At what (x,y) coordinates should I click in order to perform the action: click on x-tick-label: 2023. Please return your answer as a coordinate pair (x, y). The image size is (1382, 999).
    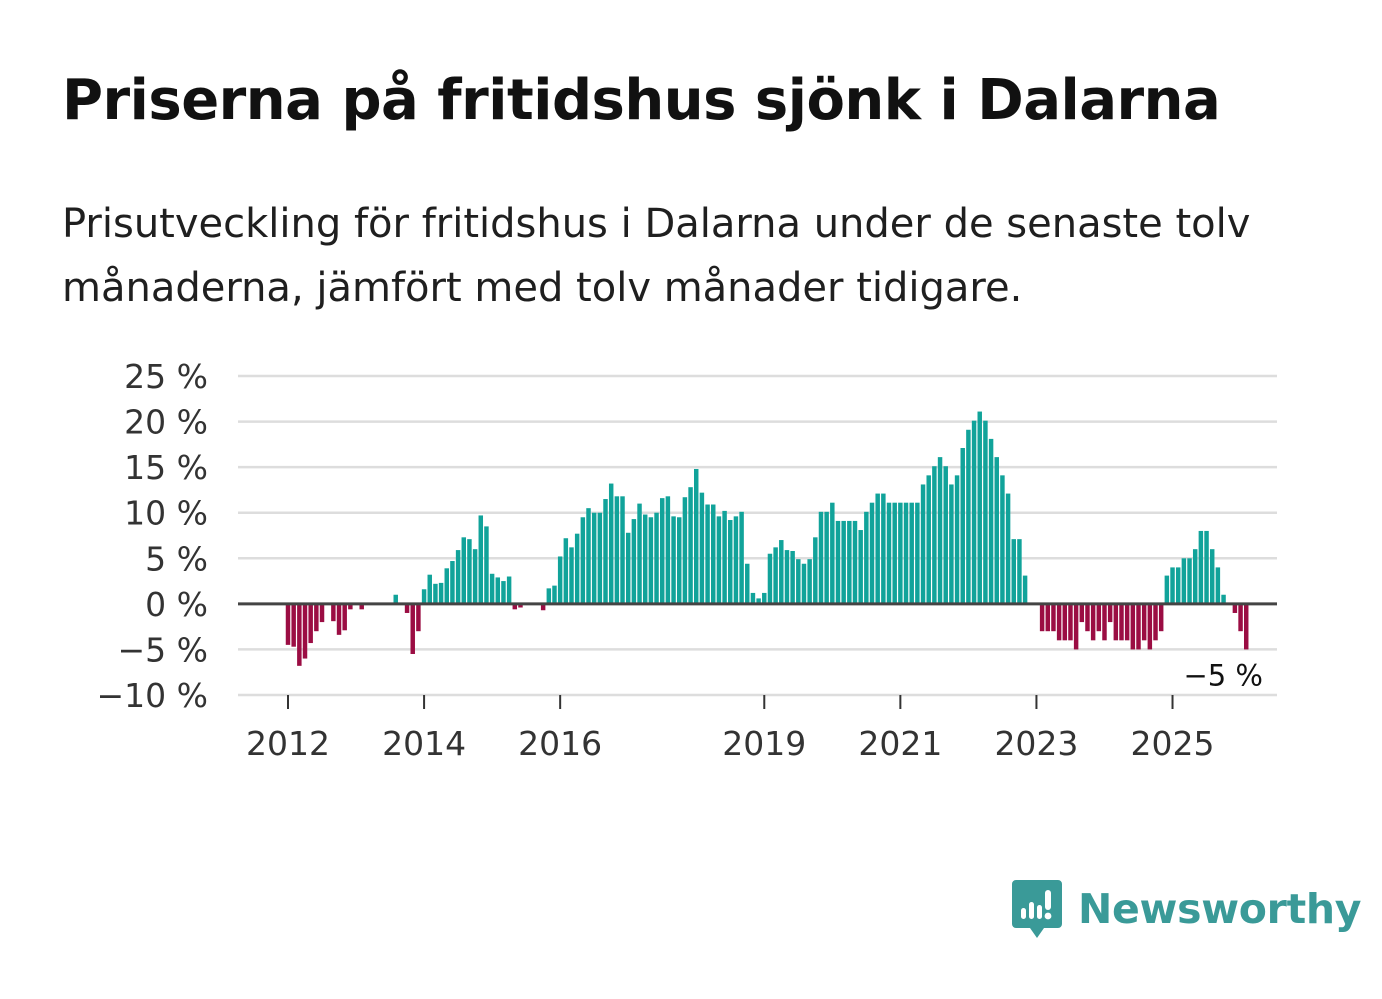
    Looking at the image, I should click on (1036, 743).